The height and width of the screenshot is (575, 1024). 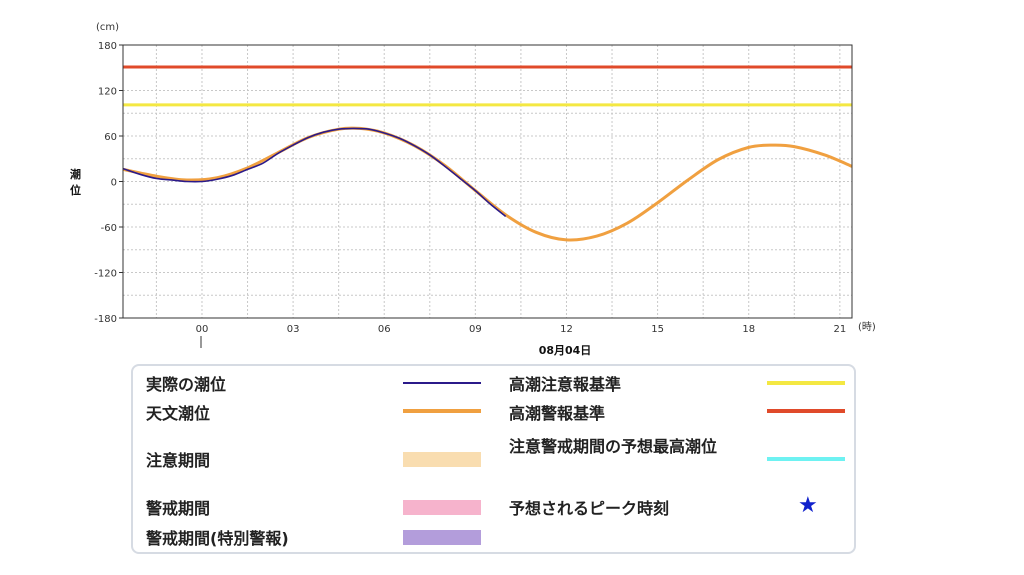 I want to click on series-lines, so click(x=487, y=184).